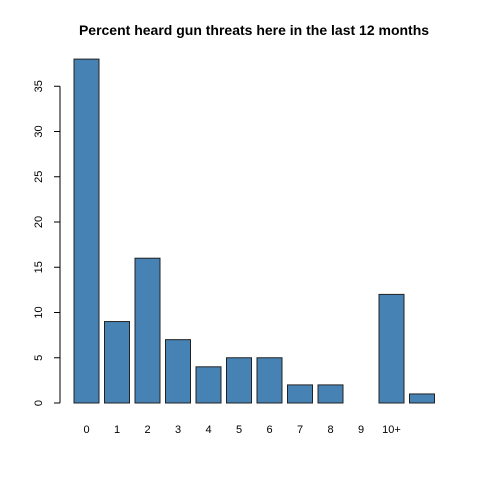 The image size is (480, 480). Describe the element at coordinates (39, 358) in the screenshot. I see `y-tick-label: 5` at that location.